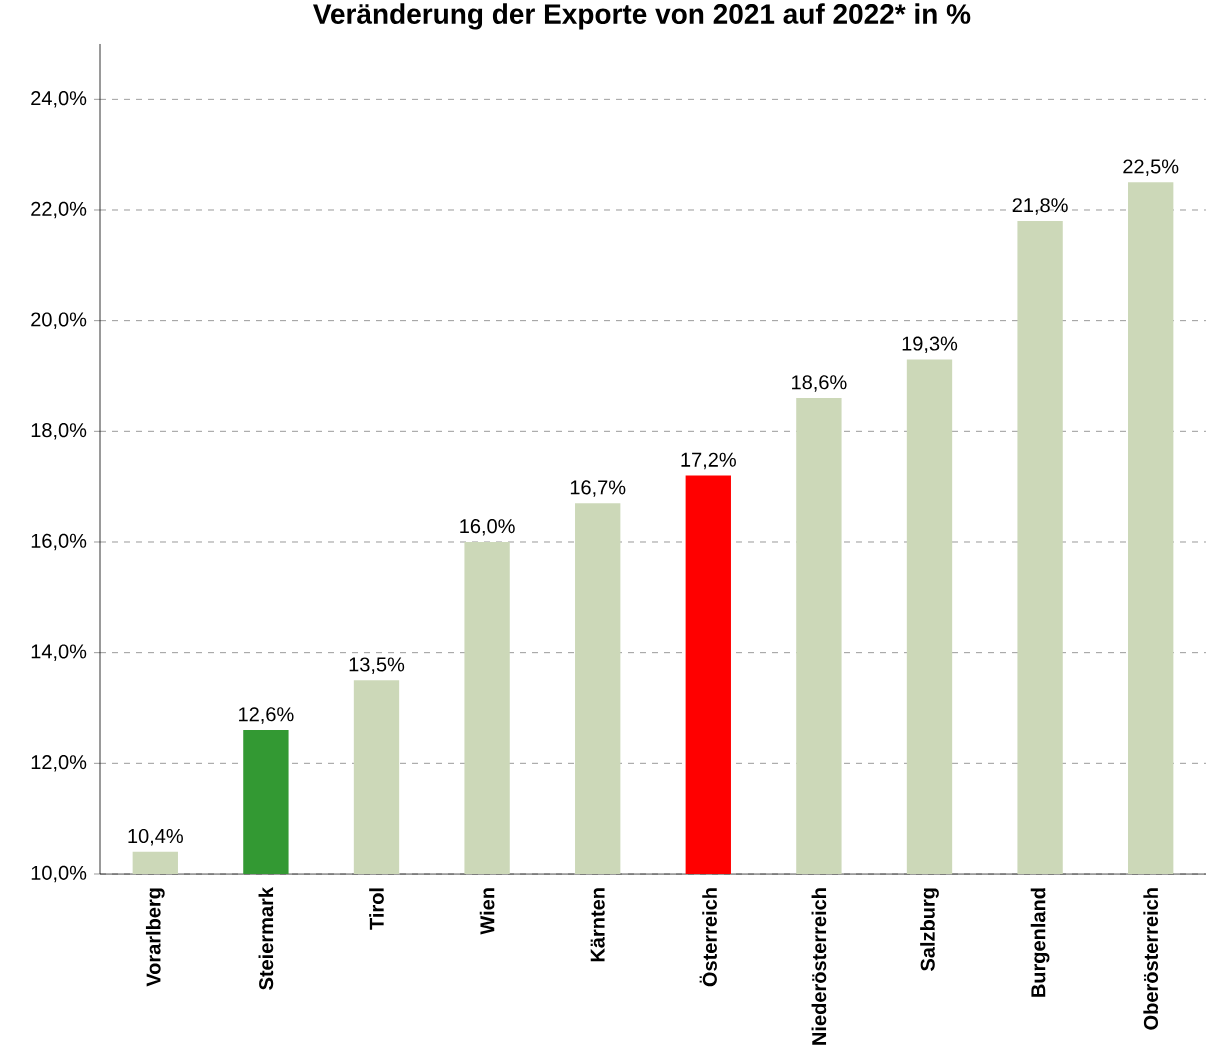  What do you see at coordinates (59, 874) in the screenshot?
I see `y-tick-label: 10,0%` at bounding box center [59, 874].